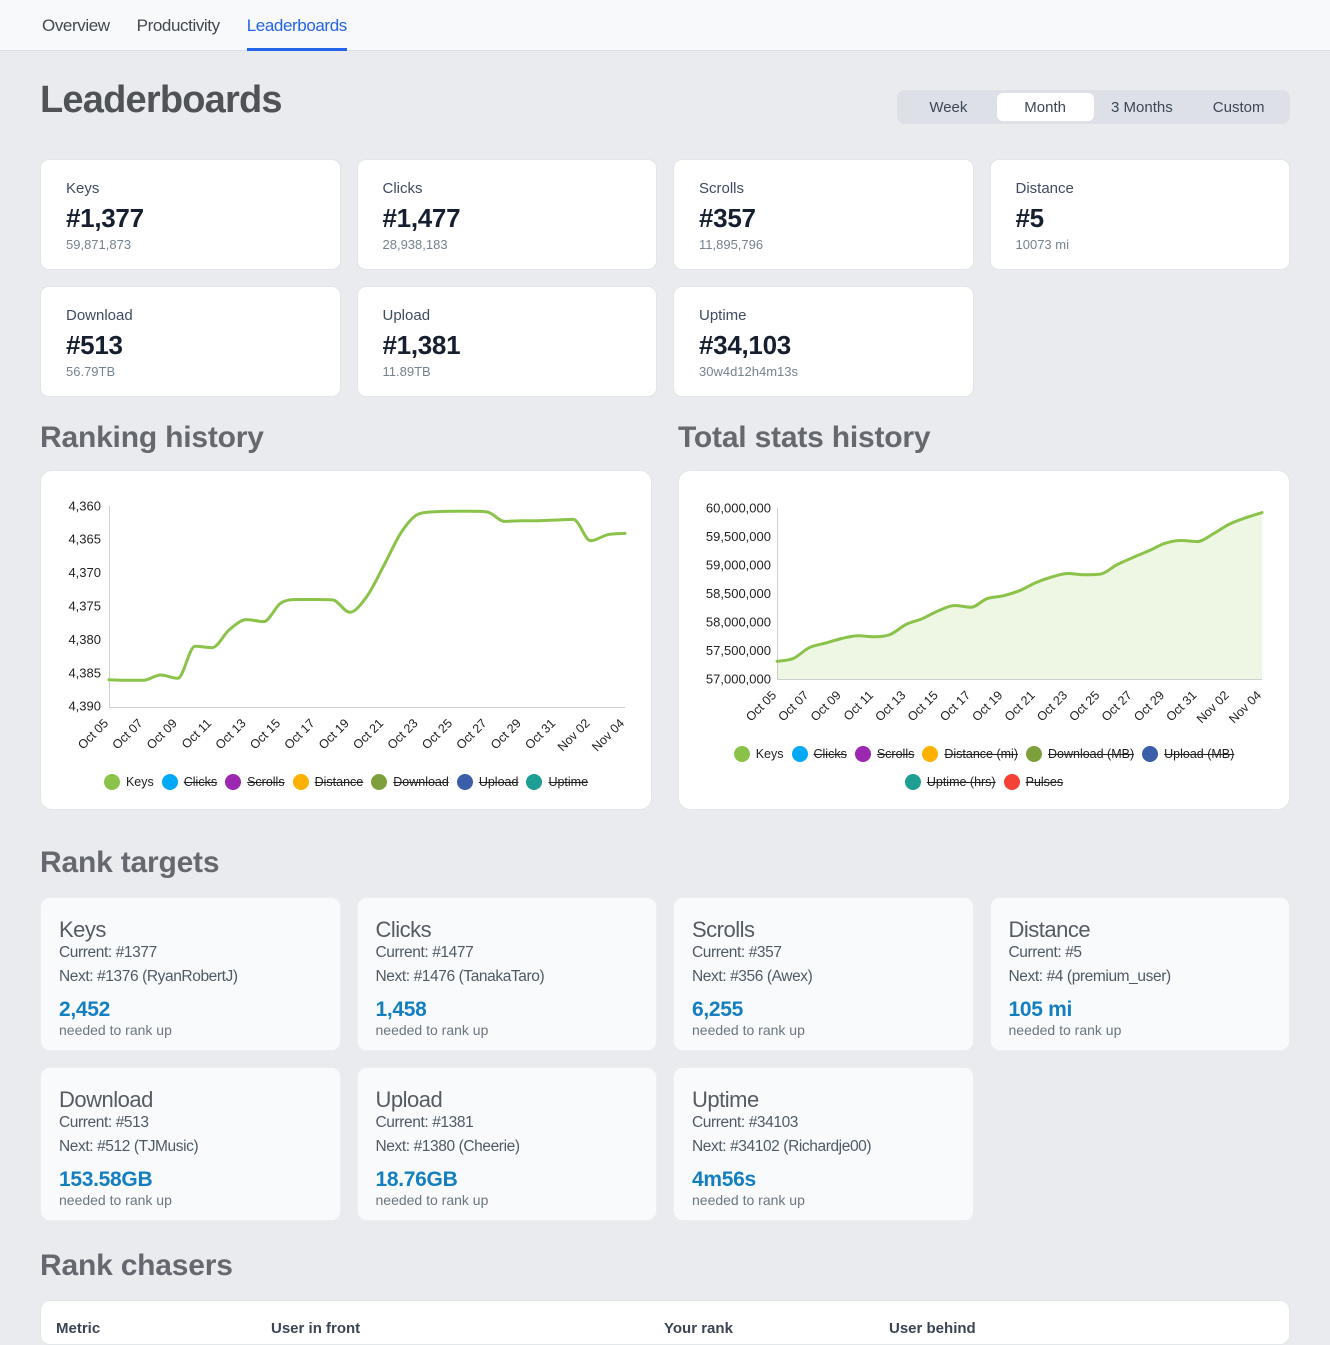 The image size is (1330, 1345). What do you see at coordinates (738, 507) in the screenshot?
I see `svg-text: 60,000,000` at bounding box center [738, 507].